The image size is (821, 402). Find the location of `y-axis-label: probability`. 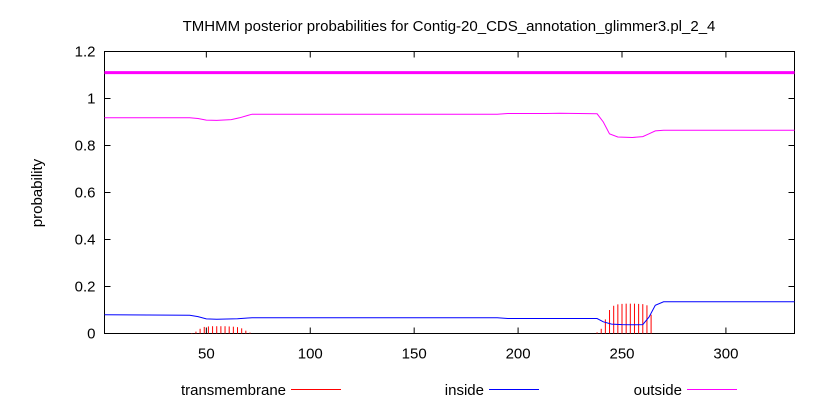

y-axis-label: probability is located at coordinates (37, 192).